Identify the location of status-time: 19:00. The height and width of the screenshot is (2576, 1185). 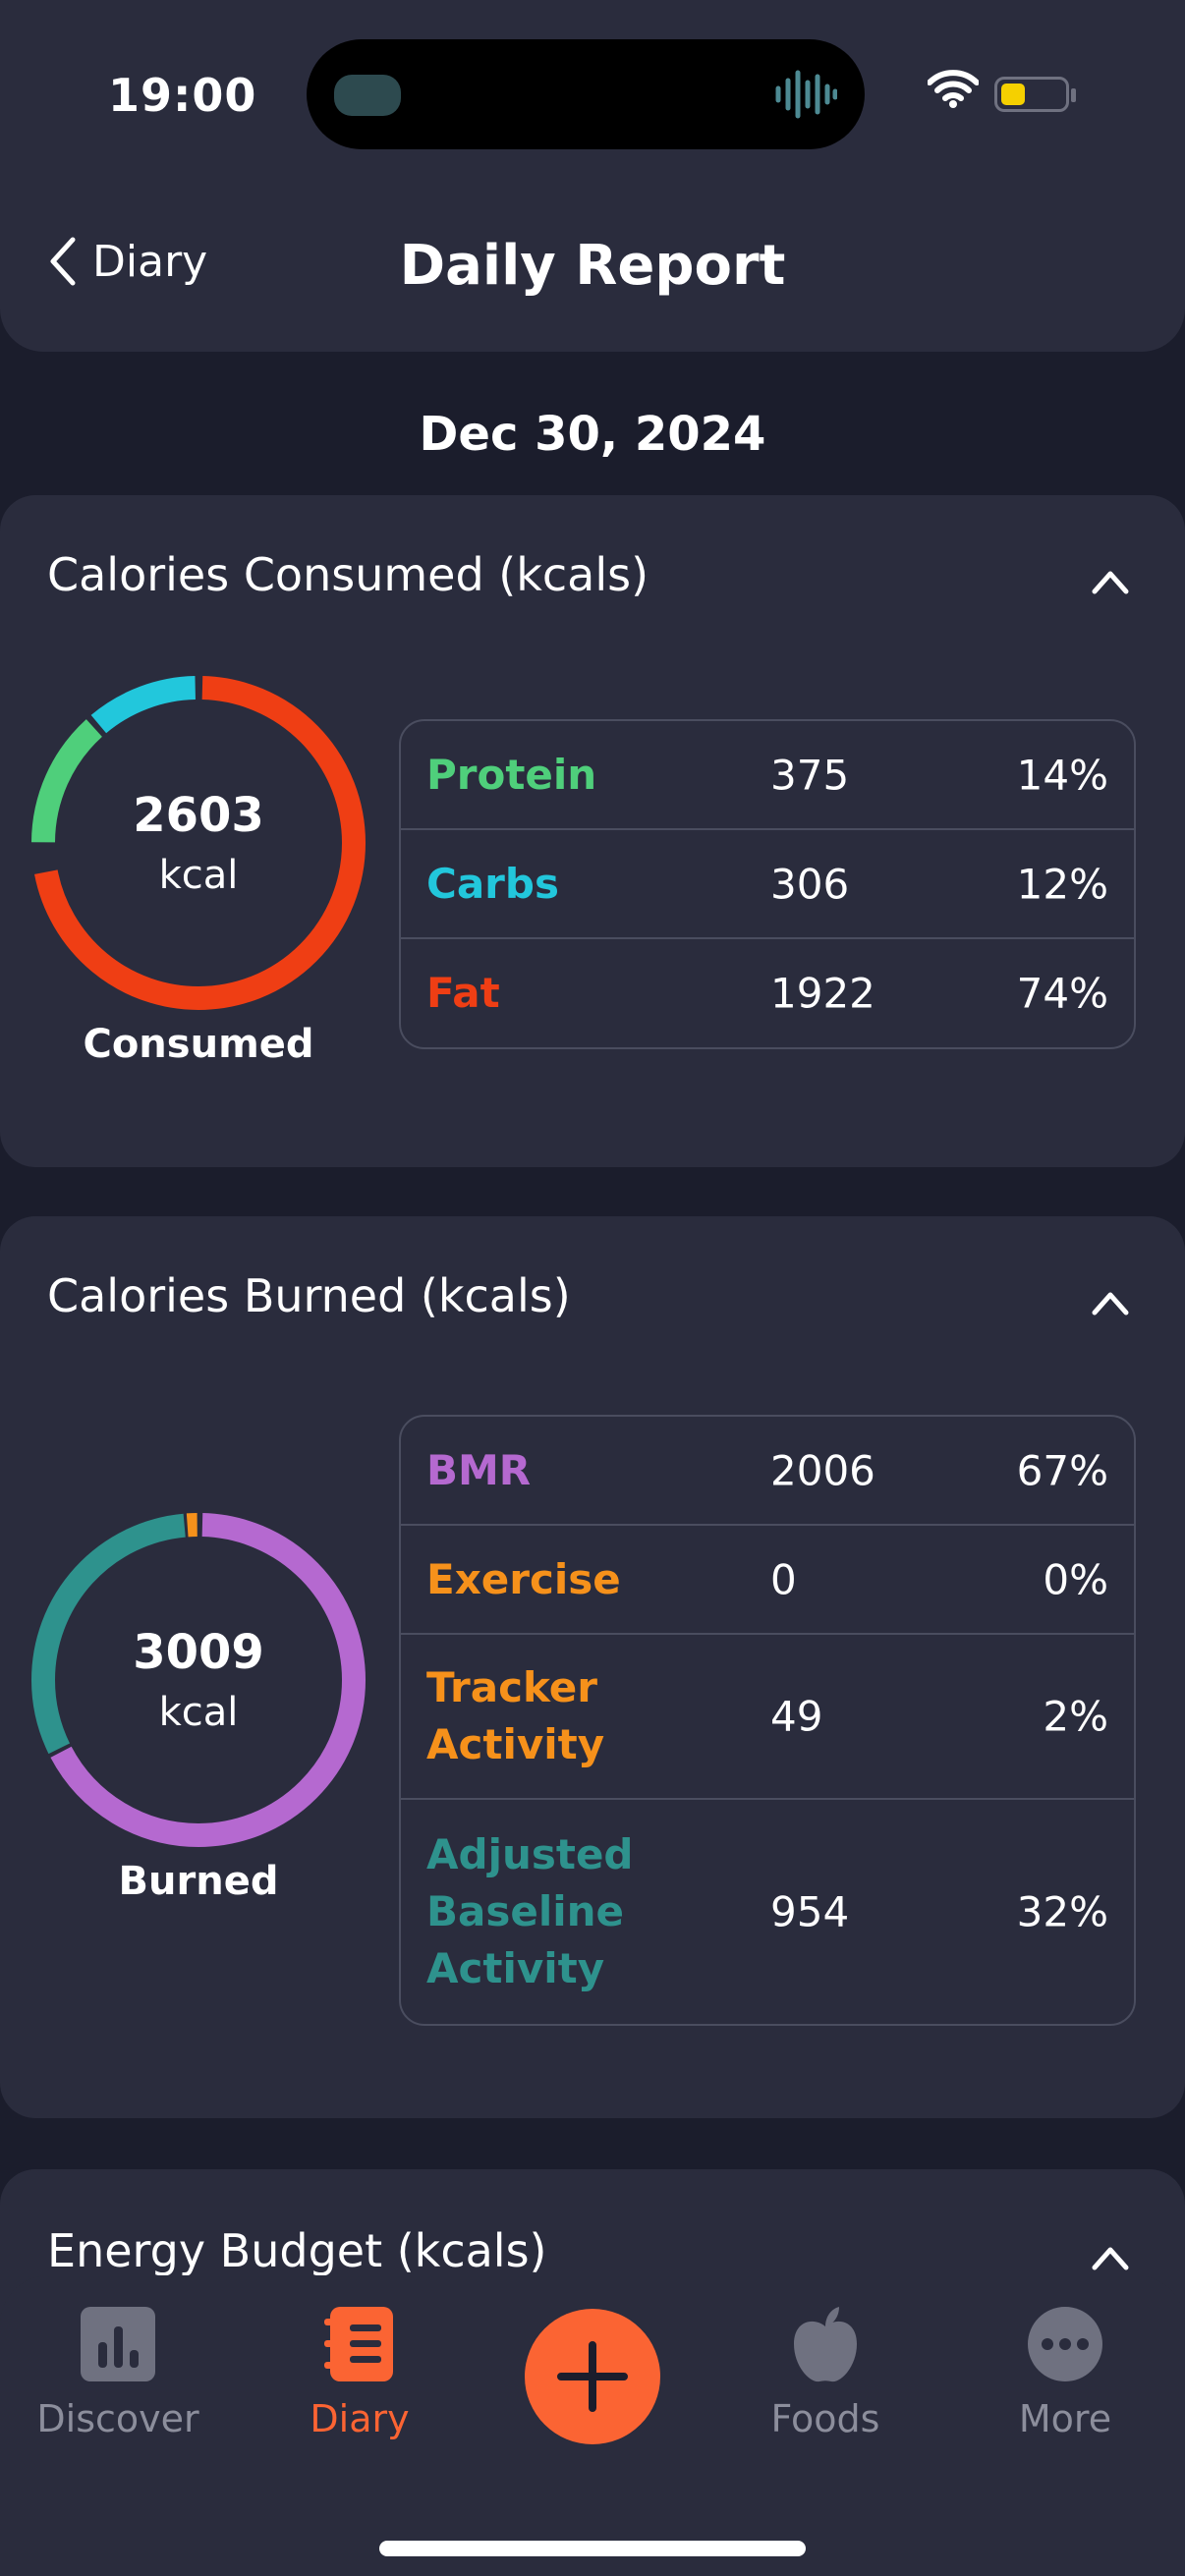
(183, 95).